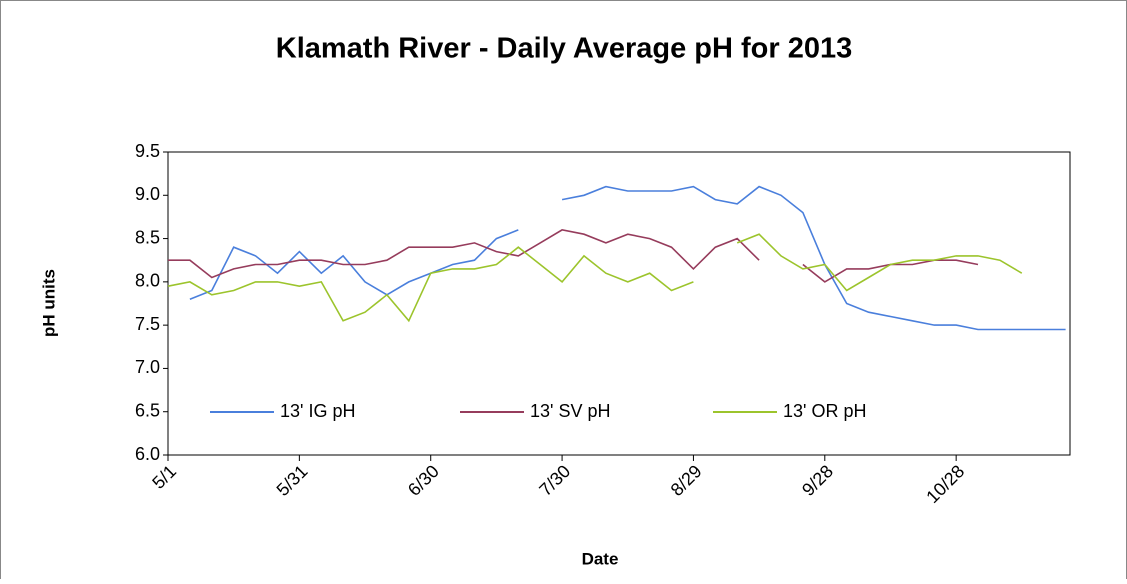  Describe the element at coordinates (147, 454) in the screenshot. I see `y-tick-label: 6.0` at that location.